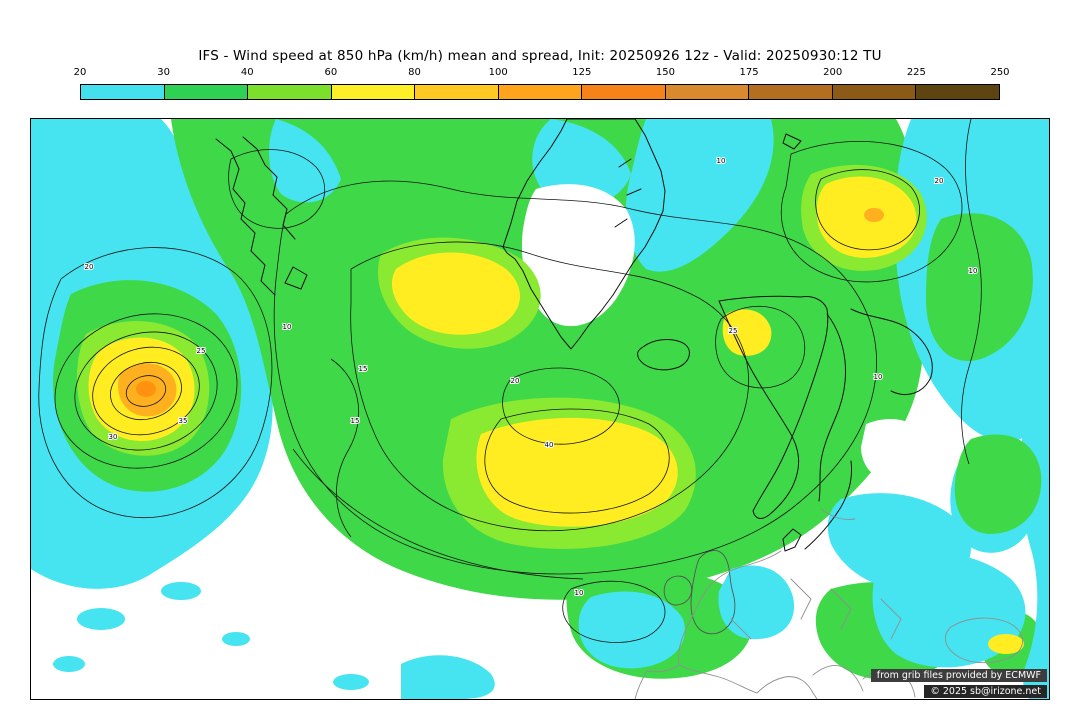 The width and height of the screenshot is (1080, 718). Describe the element at coordinates (891, 351) in the screenshot. I see `coastline-kola` at that location.